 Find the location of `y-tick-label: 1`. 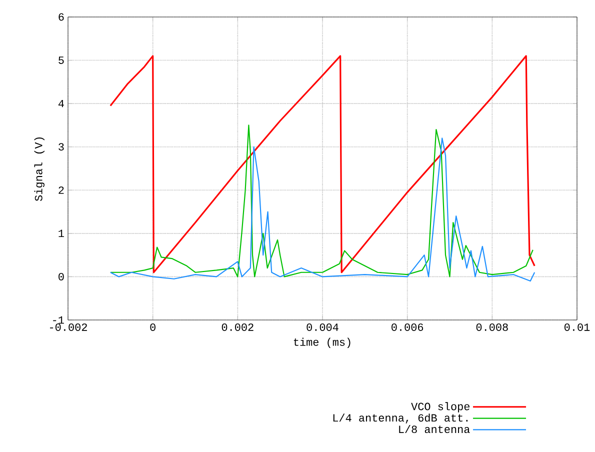

y-tick-label: 1 is located at coordinates (61, 234).